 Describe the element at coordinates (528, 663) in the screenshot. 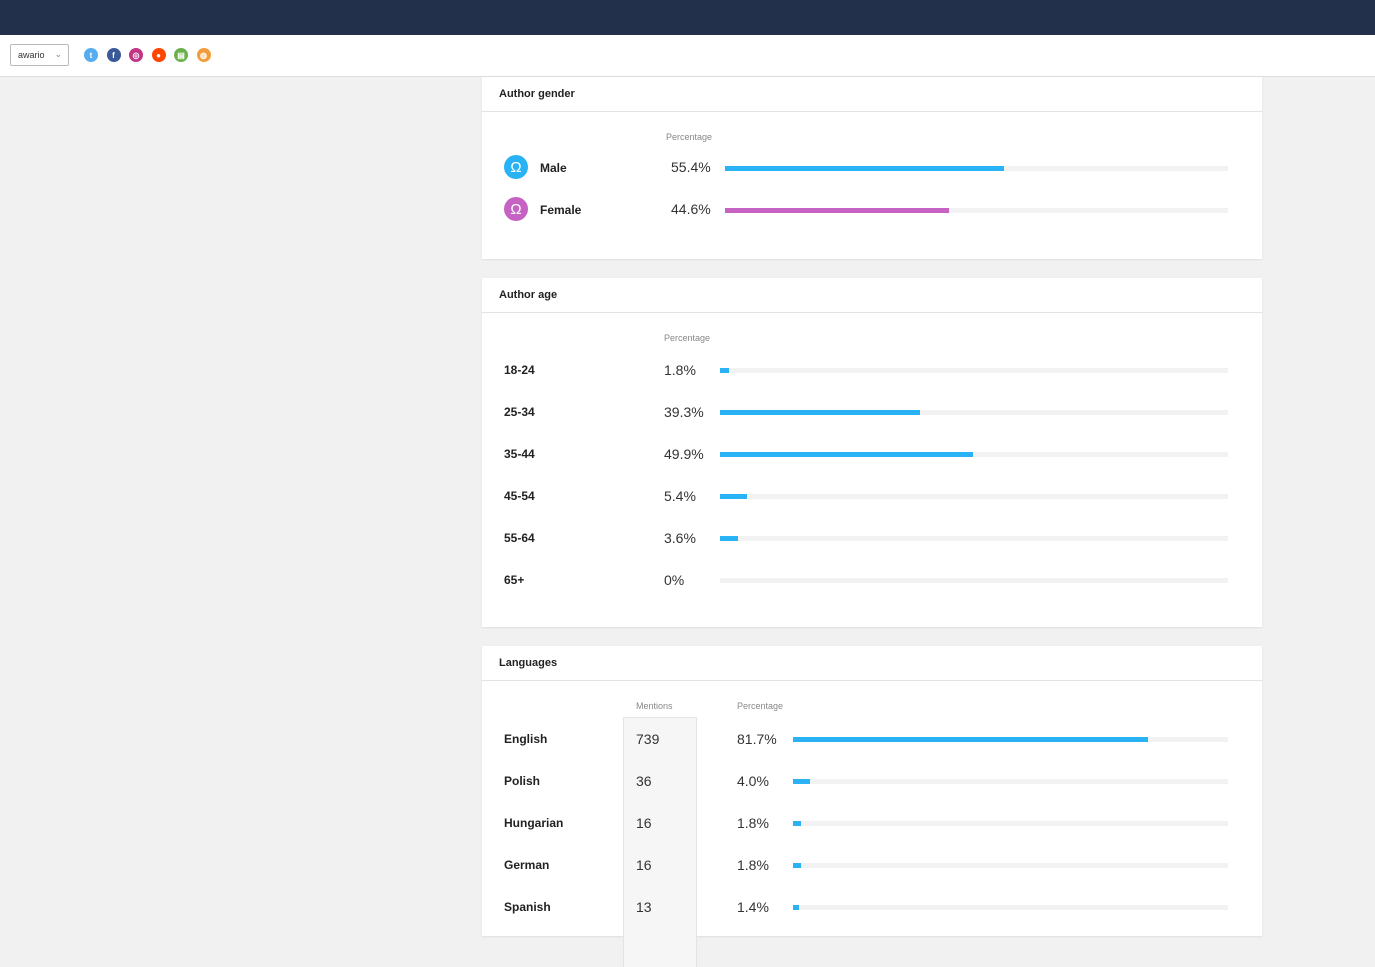

I see `card-title: Languages` at that location.